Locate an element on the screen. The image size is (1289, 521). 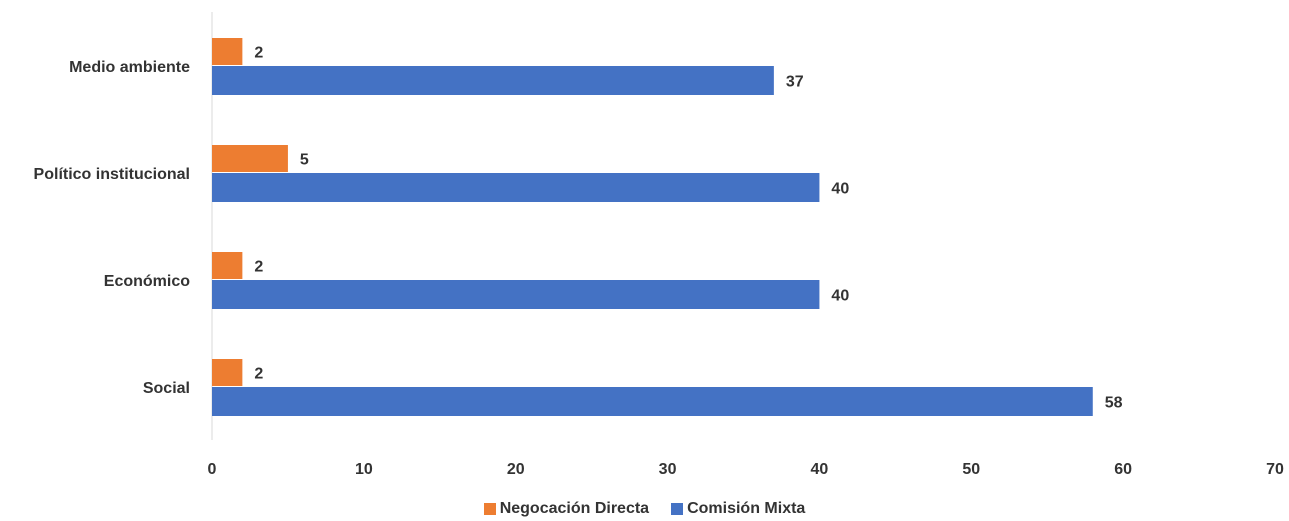
category-label-social: Social is located at coordinates (166, 388).